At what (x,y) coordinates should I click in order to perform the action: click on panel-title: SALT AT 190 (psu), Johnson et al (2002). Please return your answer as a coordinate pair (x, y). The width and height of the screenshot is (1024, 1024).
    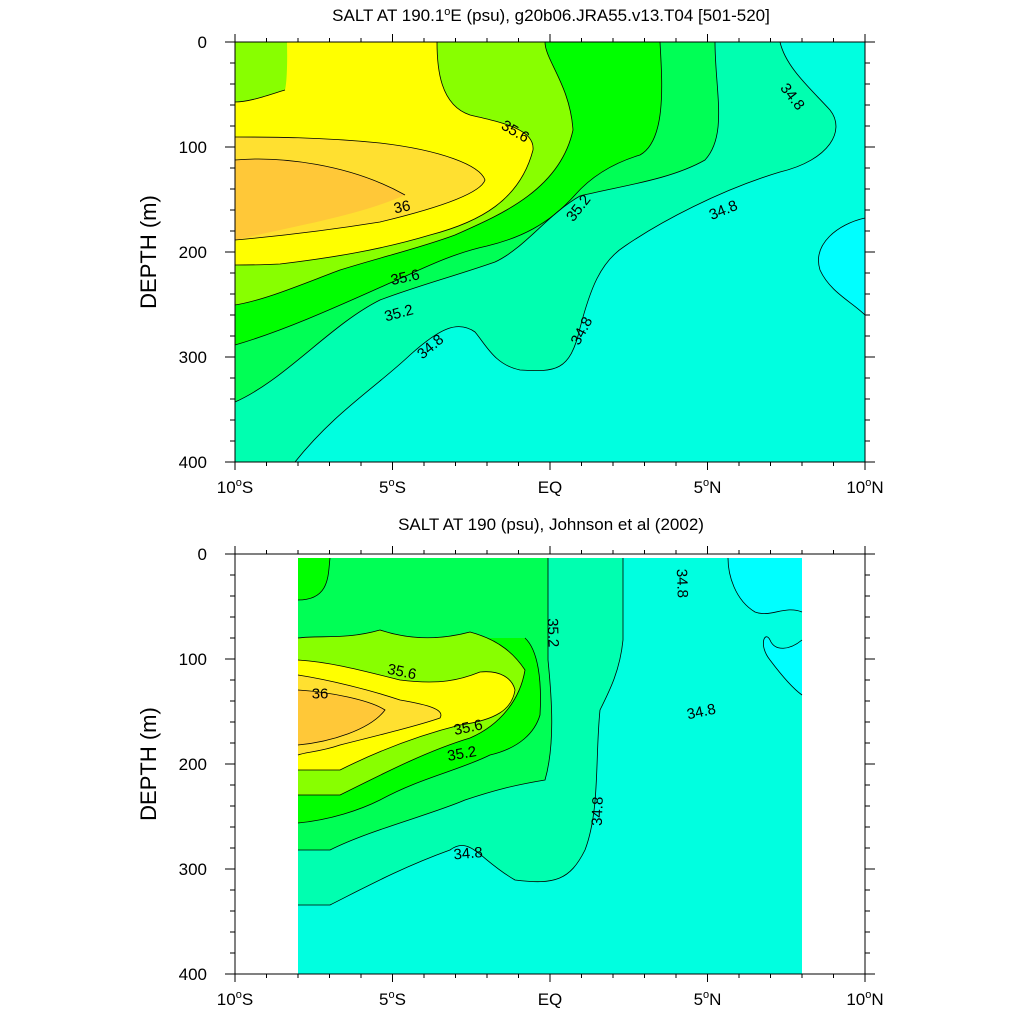
    Looking at the image, I should click on (551, 524).